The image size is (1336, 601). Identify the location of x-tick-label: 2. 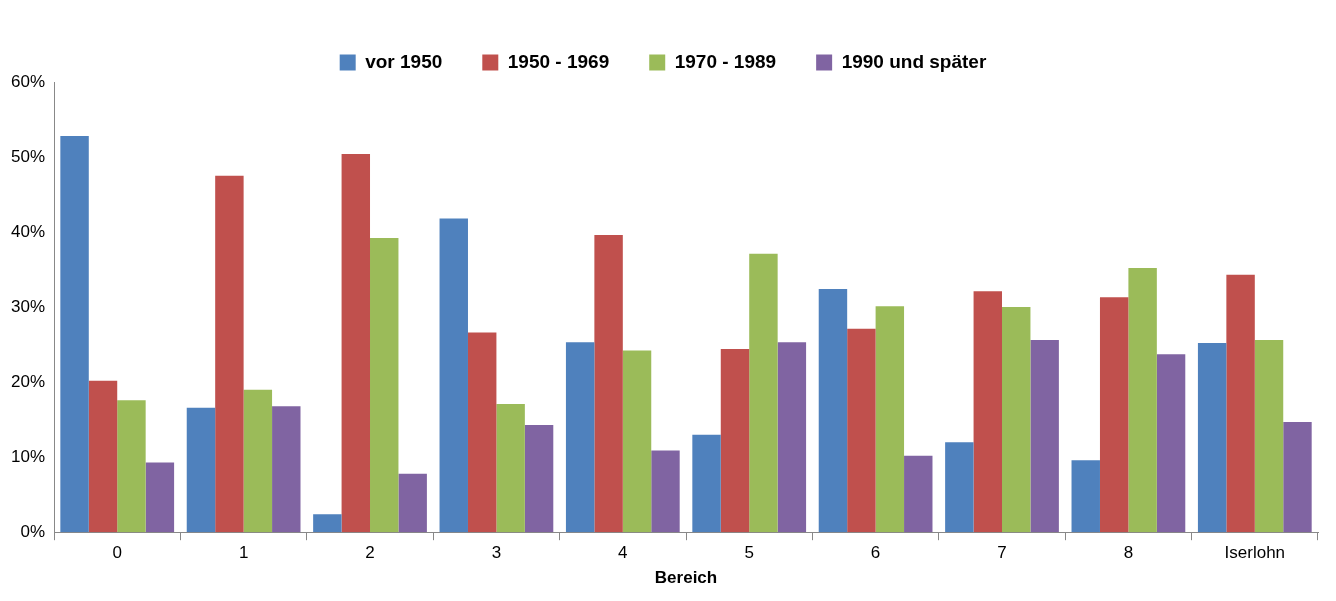
(370, 553).